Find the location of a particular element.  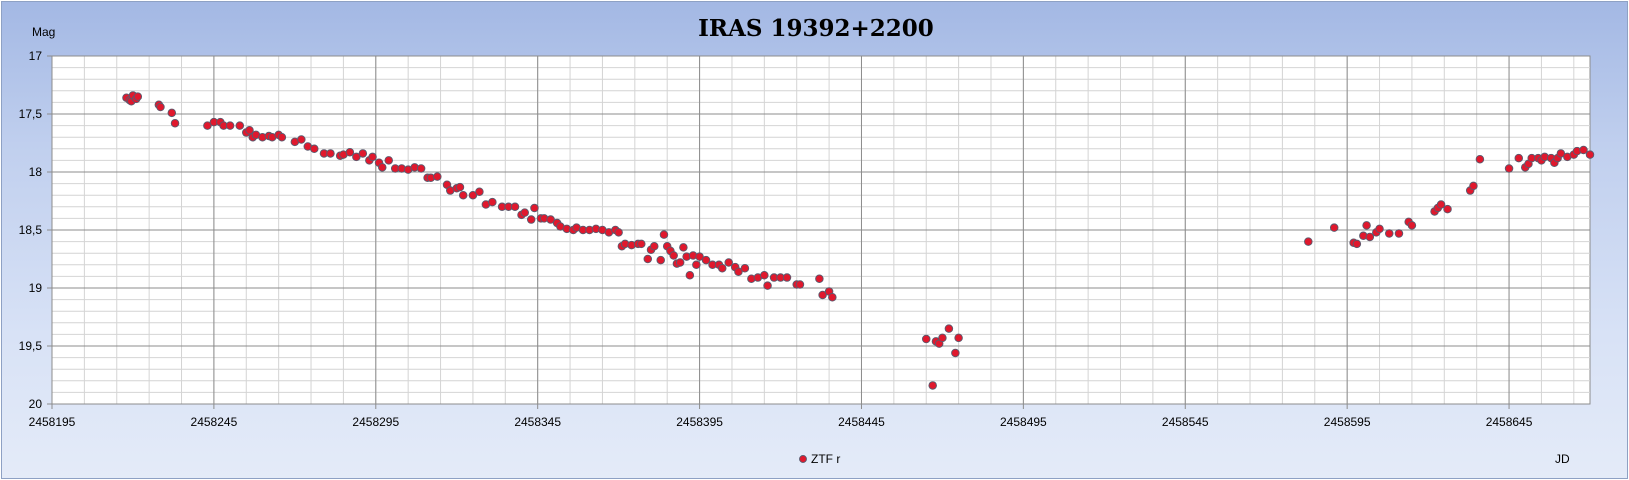

y-tick-label: 20 is located at coordinates (36, 404).